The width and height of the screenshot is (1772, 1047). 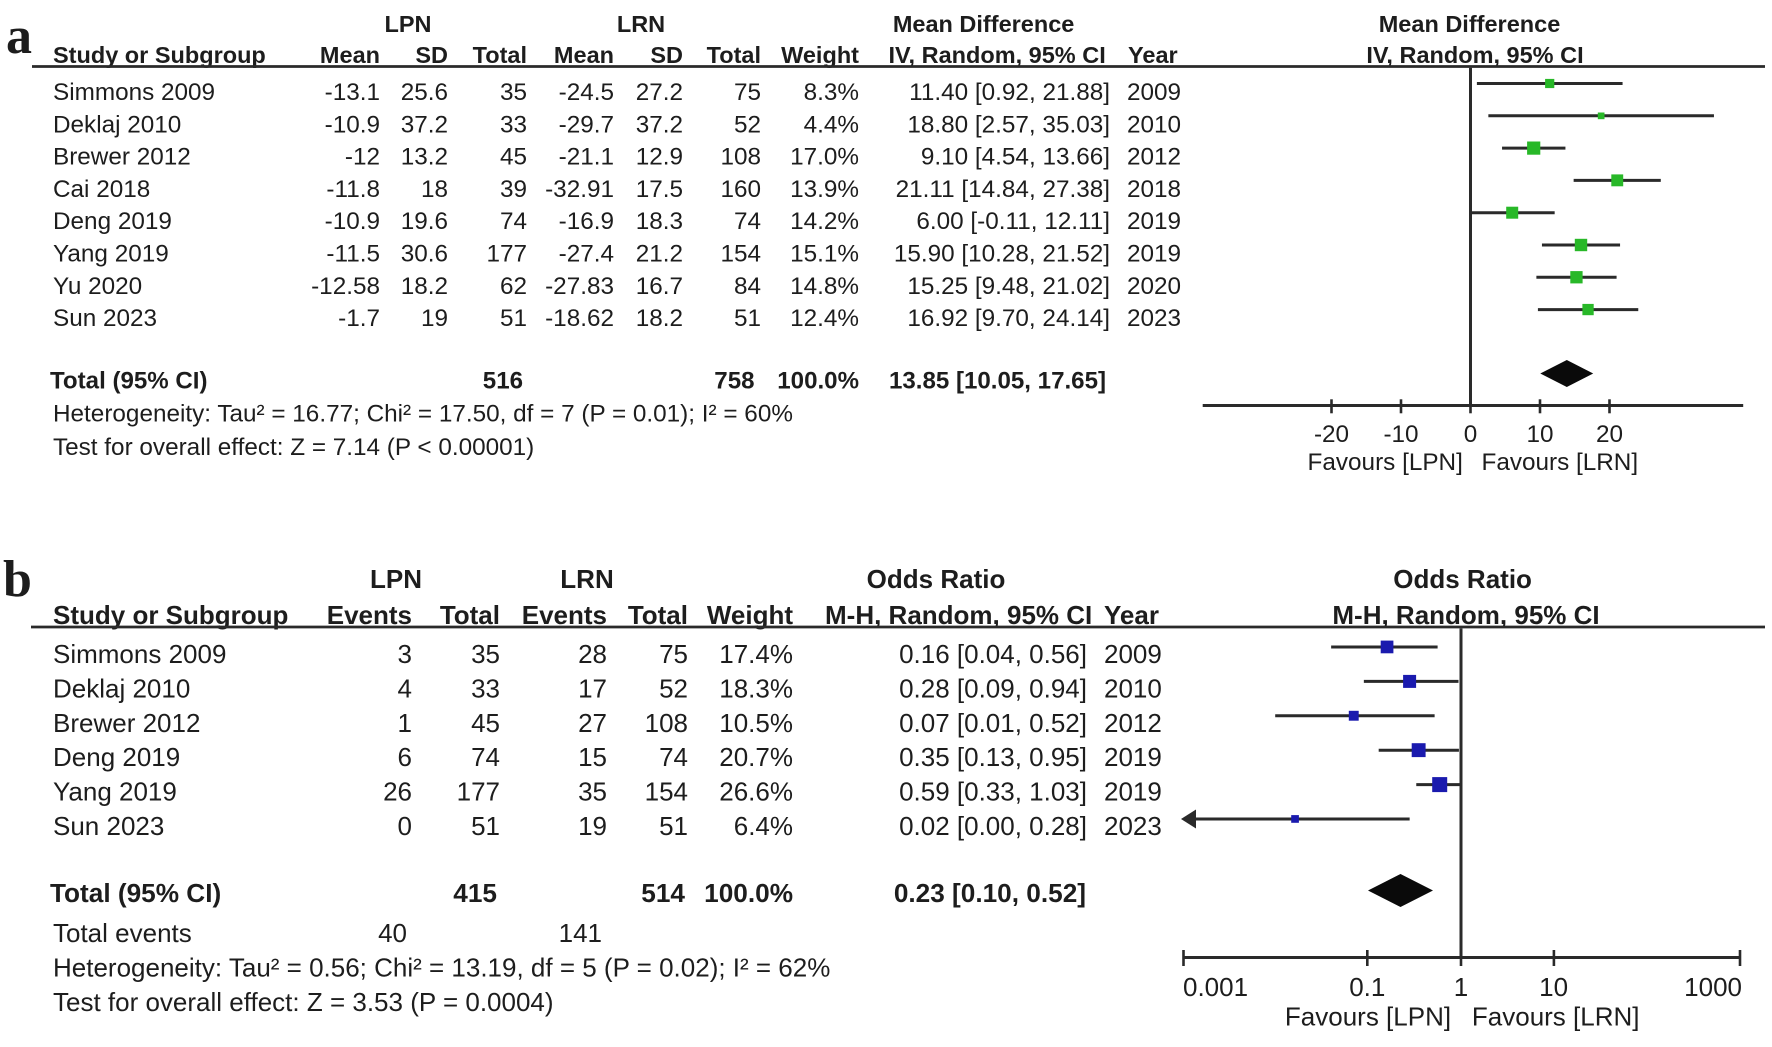 I want to click on svg-text: 13.9%, so click(x=824, y=189).